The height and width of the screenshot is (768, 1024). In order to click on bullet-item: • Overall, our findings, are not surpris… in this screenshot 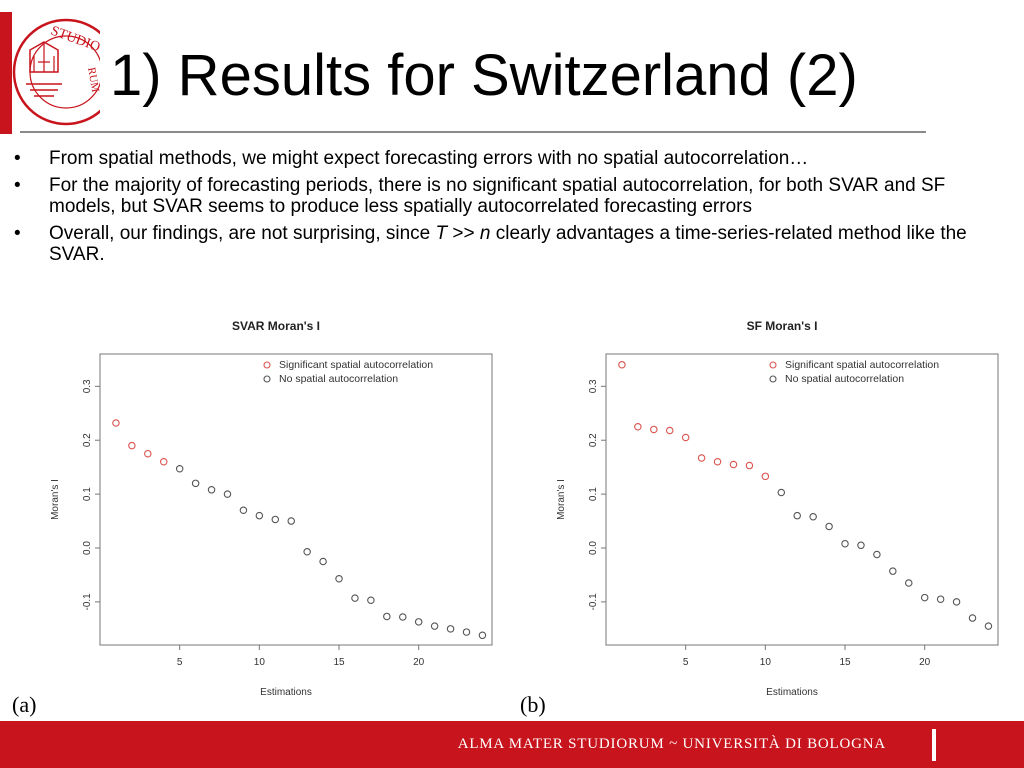, I will do `click(509, 244)`.